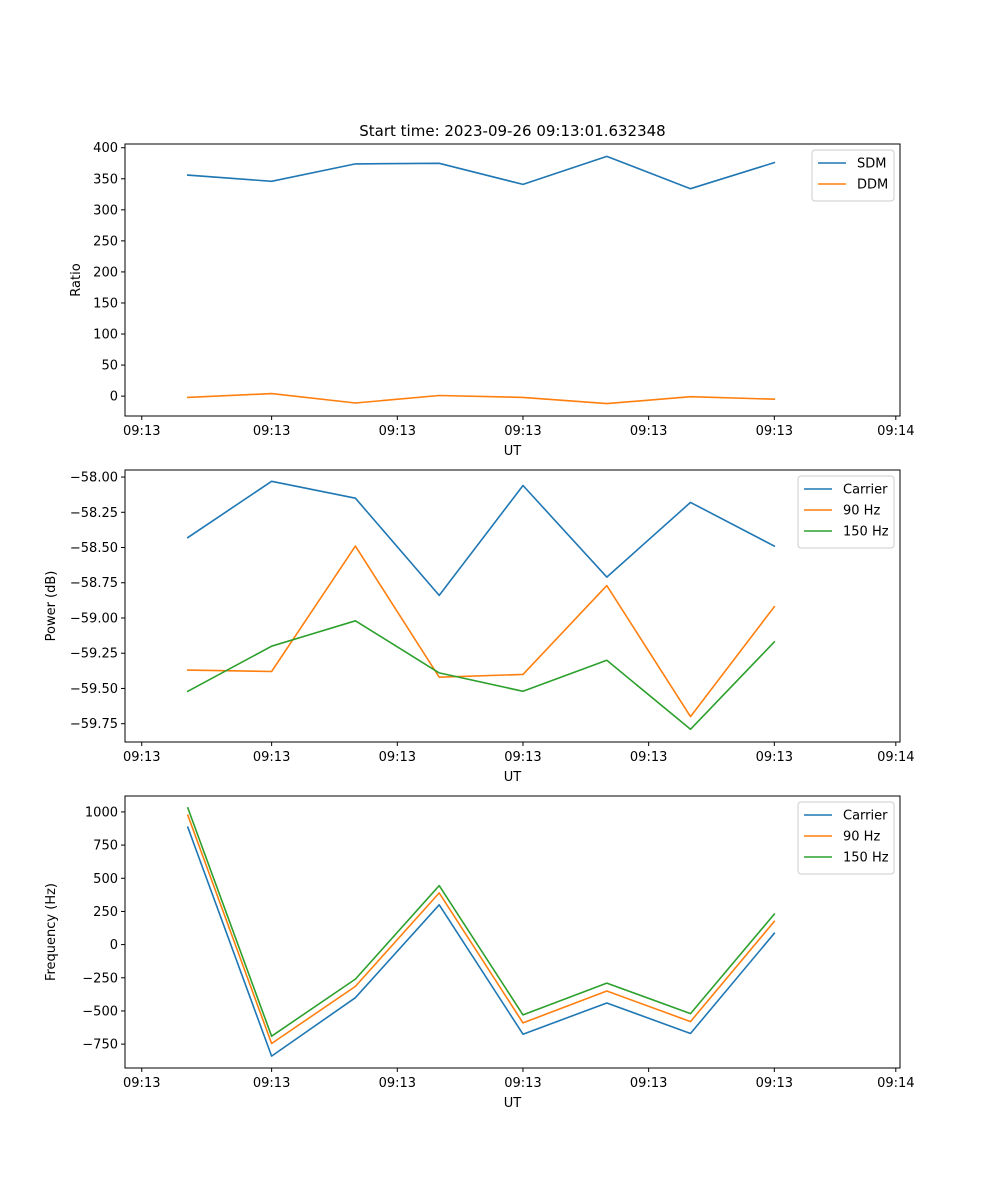 This screenshot has width=1000, height=1200. I want to click on y-tick-label: 300, so click(105, 210).